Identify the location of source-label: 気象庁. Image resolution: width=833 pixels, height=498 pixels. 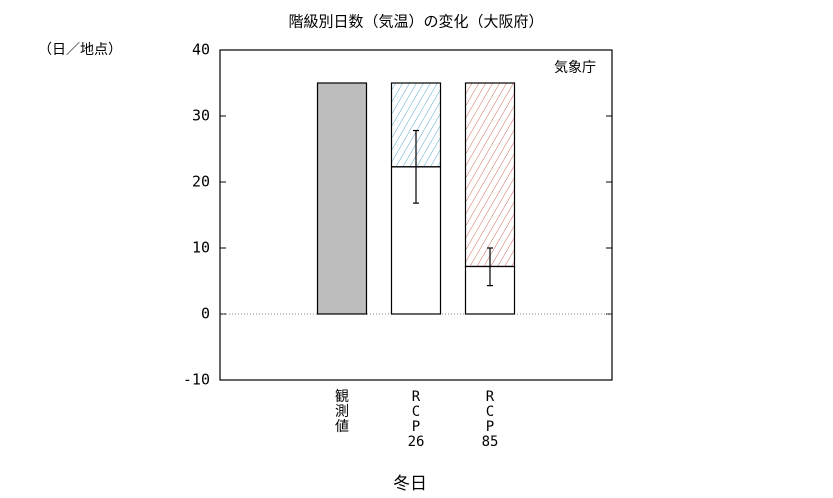
(575, 68).